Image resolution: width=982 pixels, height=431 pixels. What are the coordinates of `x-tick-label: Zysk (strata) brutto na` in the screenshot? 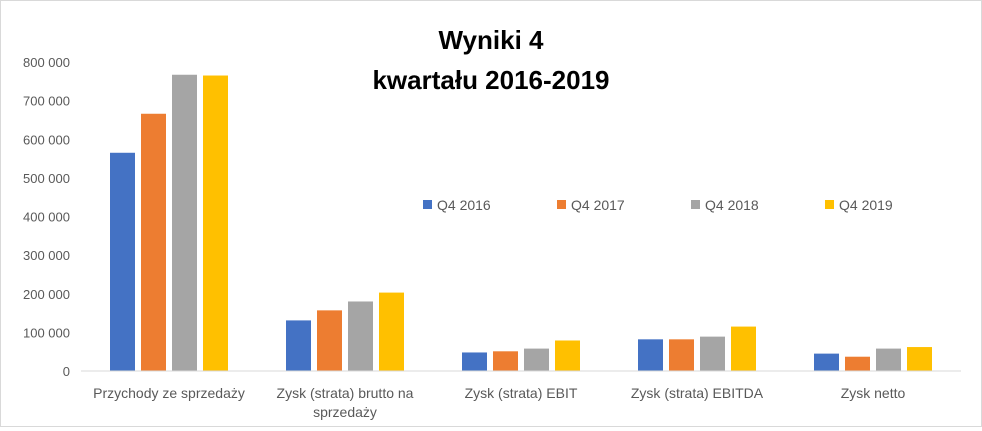 It's located at (345, 393).